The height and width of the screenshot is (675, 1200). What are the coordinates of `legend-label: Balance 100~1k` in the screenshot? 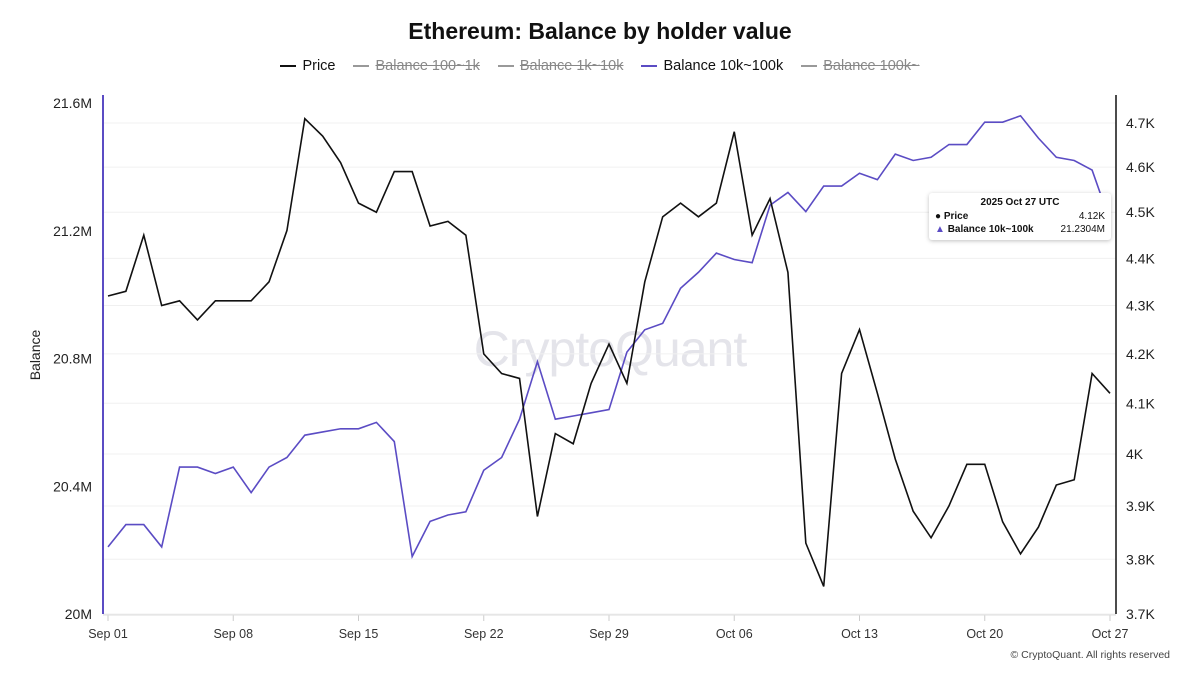 It's located at (427, 66).